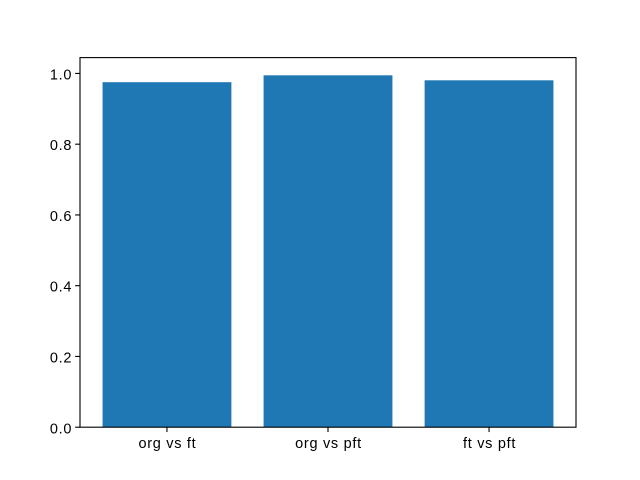  I want to click on svg-text: org vs pft, so click(328, 444).